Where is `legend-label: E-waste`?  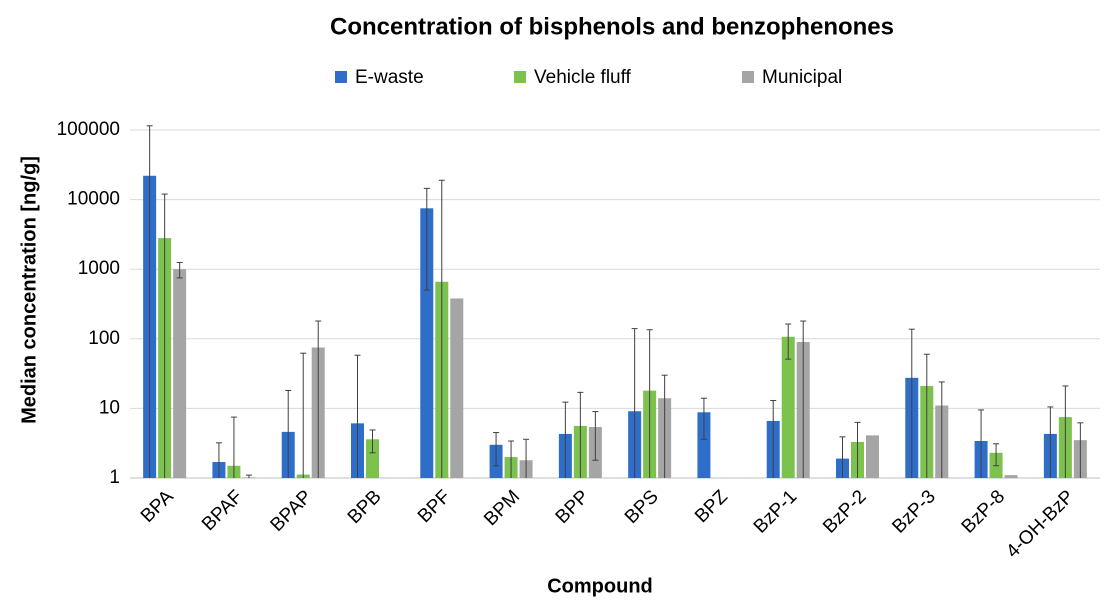 legend-label: E-waste is located at coordinates (389, 77).